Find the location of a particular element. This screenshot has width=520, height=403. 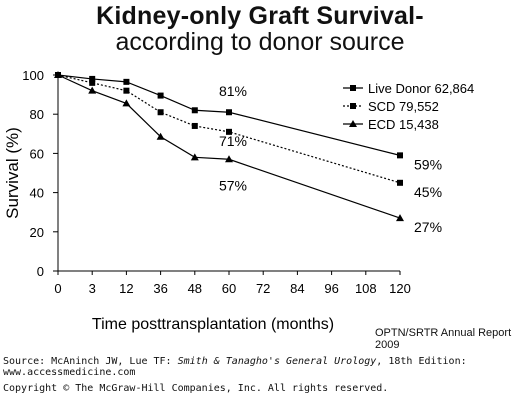

x-tick-label: 48 is located at coordinates (195, 288).